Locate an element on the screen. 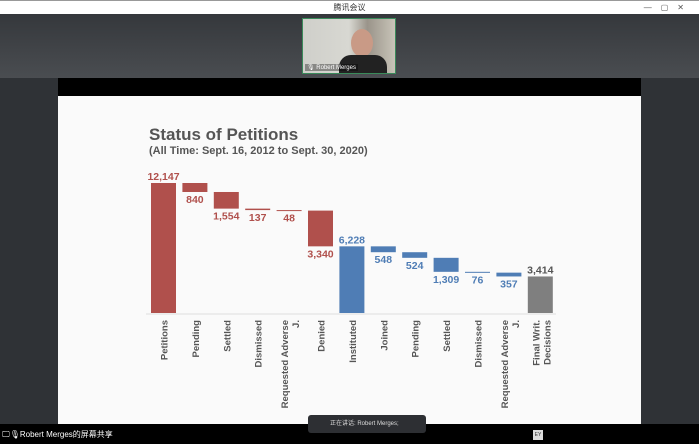 Image resolution: width=699 pixels, height=444 pixels. window-titlebar: 腾讯会议 —▢✕ is located at coordinates (349, 7).